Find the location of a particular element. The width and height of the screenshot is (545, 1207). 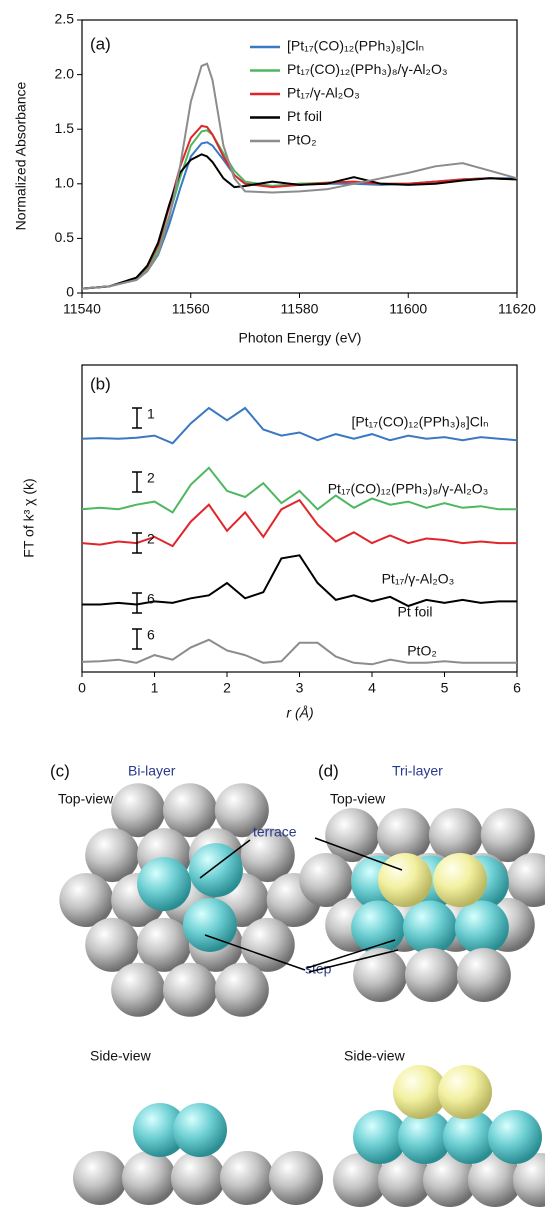

legend-label: Pt₁₇(CO)₁₂(PPh₃)₈/γ-Al₂O₃ is located at coordinates (367, 69).